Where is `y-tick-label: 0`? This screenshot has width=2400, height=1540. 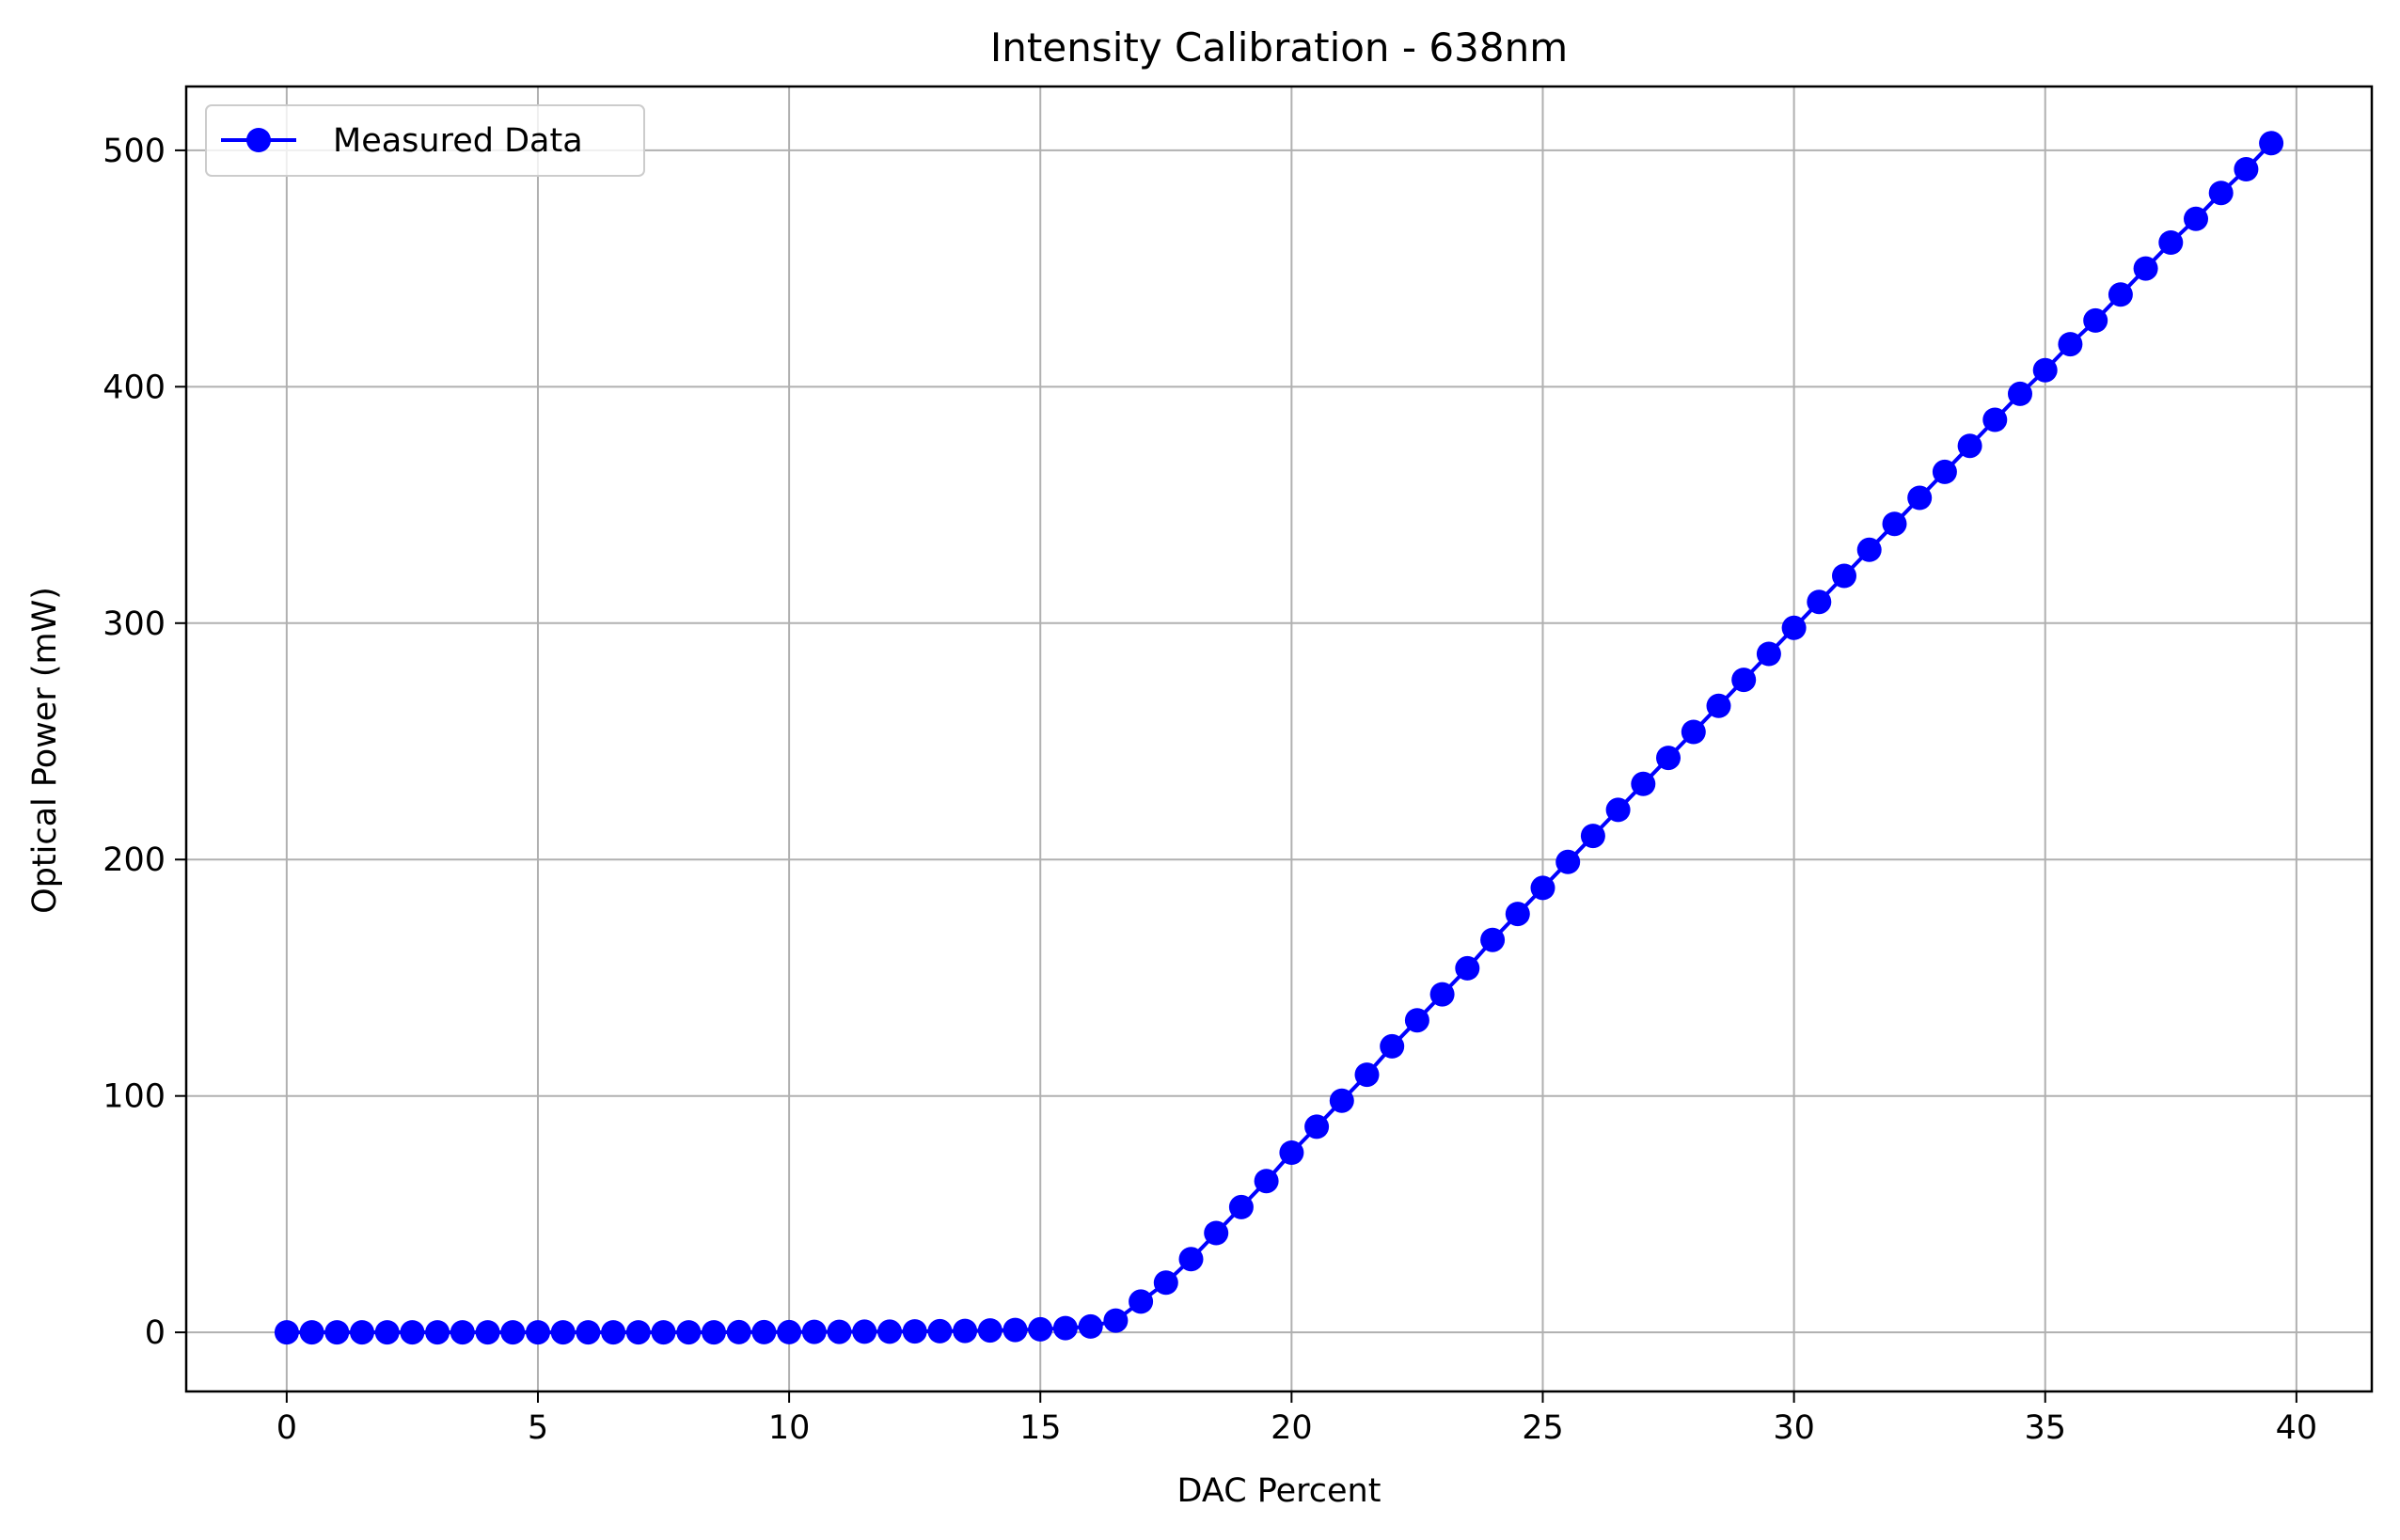 y-tick-label: 0 is located at coordinates (155, 1333).